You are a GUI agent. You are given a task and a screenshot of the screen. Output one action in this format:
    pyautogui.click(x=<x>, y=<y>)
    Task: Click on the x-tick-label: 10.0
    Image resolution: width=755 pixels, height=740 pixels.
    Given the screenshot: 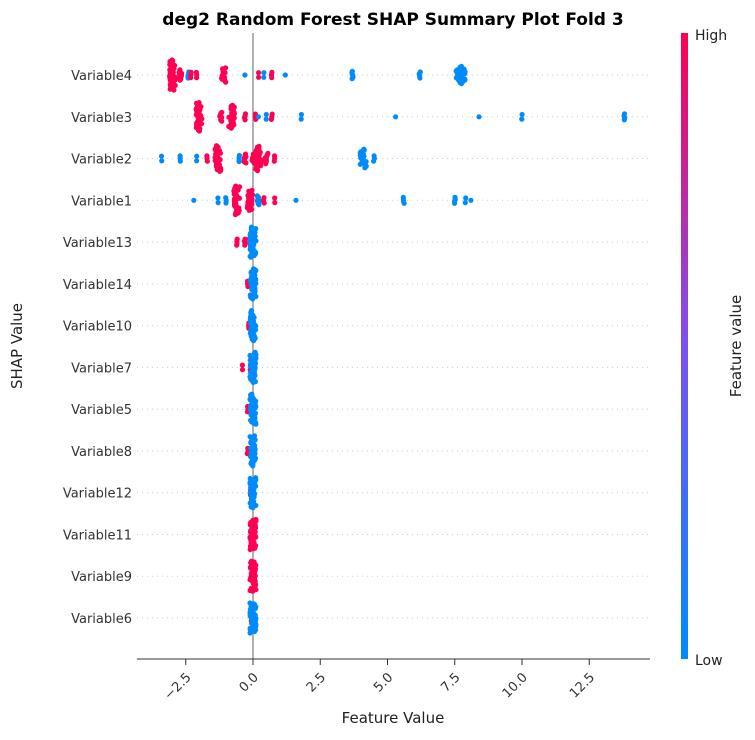 What is the action you would take?
    pyautogui.click(x=515, y=685)
    